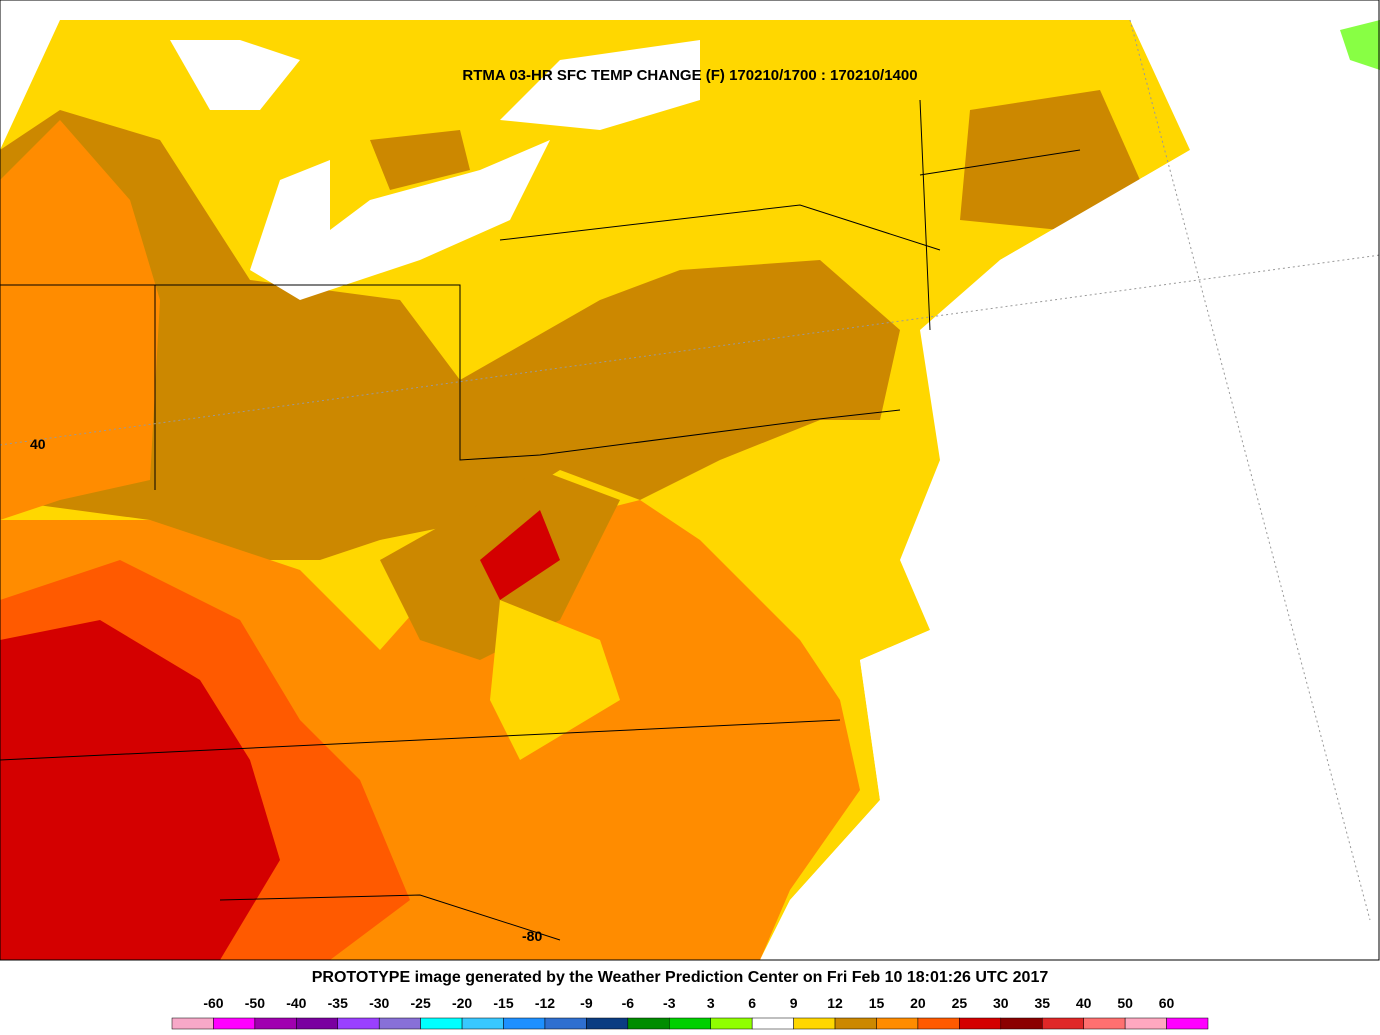 This screenshot has width=1380, height=1035. What do you see at coordinates (877, 1003) in the screenshot?
I see `legend-label: 15` at bounding box center [877, 1003].